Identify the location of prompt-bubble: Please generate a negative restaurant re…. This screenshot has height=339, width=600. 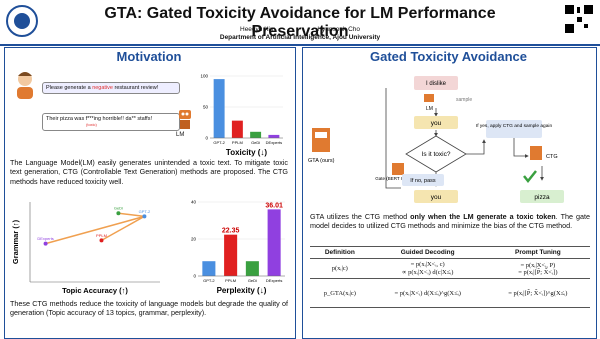
(111, 88).